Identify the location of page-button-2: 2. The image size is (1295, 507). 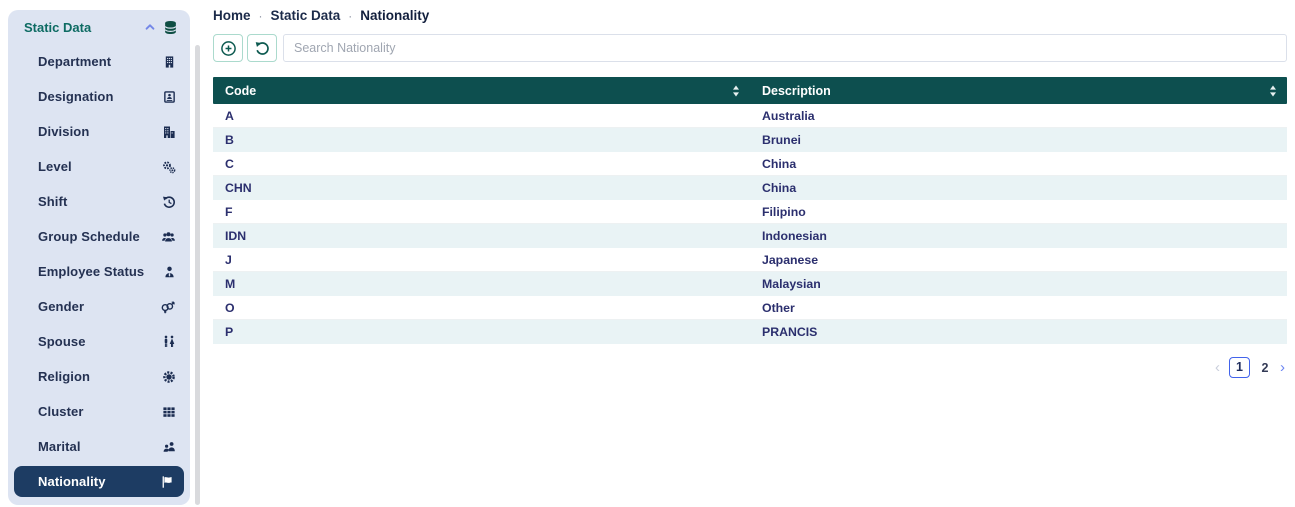
(1265, 367).